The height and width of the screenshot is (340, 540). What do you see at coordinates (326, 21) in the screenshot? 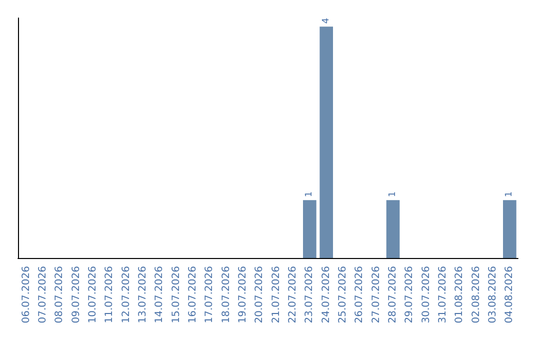
I see `data-label: 4` at bounding box center [326, 21].